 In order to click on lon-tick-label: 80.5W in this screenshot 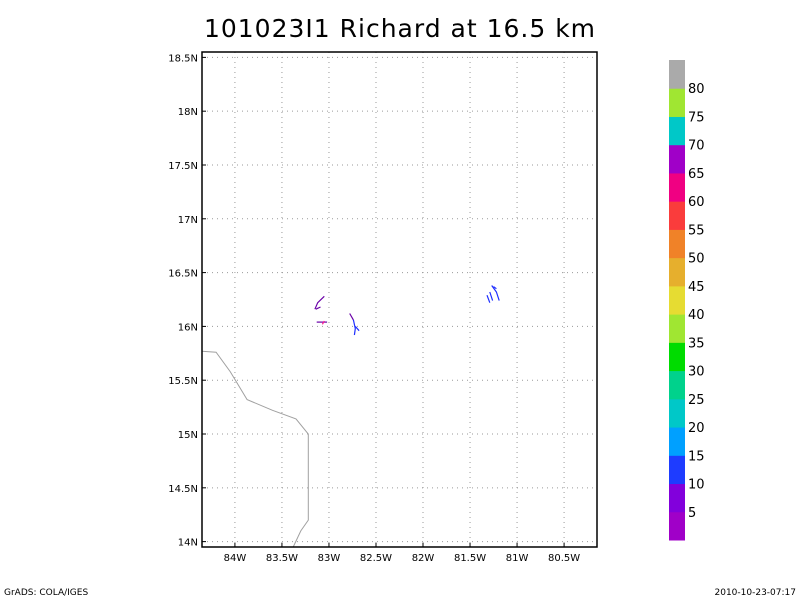, I will do `click(564, 558)`.